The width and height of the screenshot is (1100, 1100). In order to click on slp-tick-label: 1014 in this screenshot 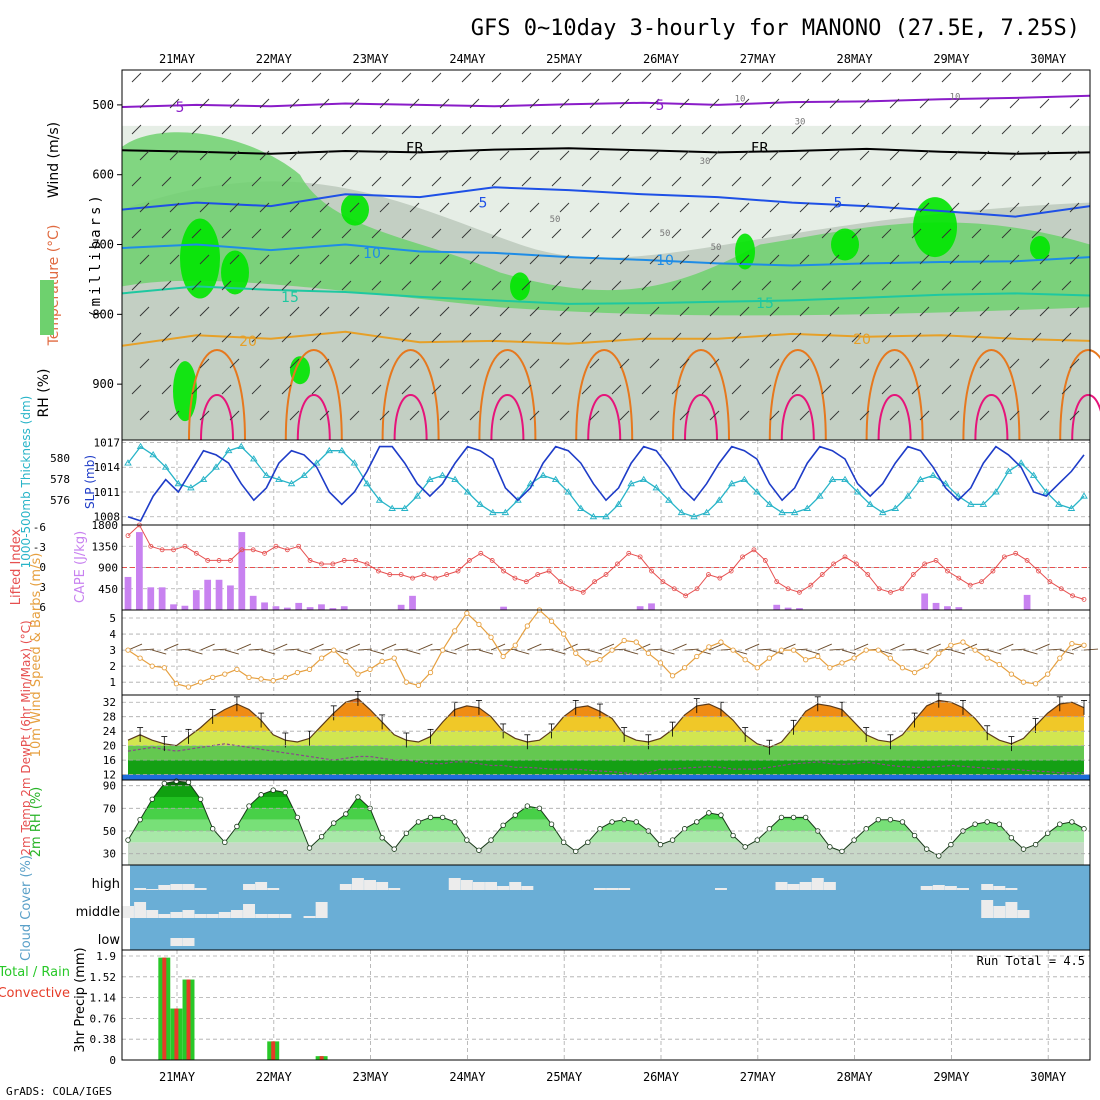, I will do `click(107, 467)`.